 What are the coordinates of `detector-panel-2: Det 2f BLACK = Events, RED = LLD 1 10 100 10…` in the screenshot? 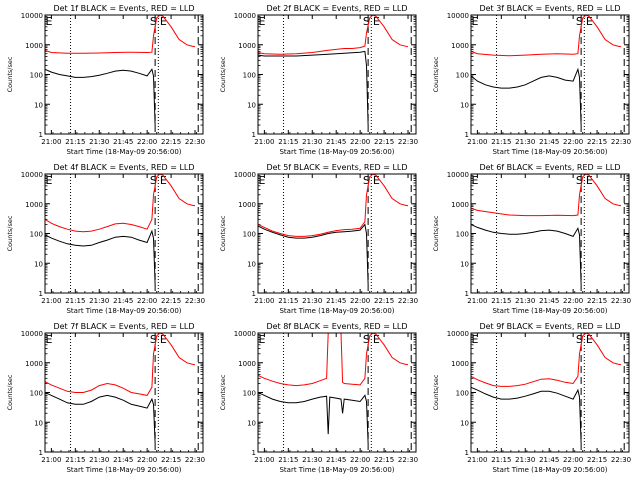 It's located at (318, 80).